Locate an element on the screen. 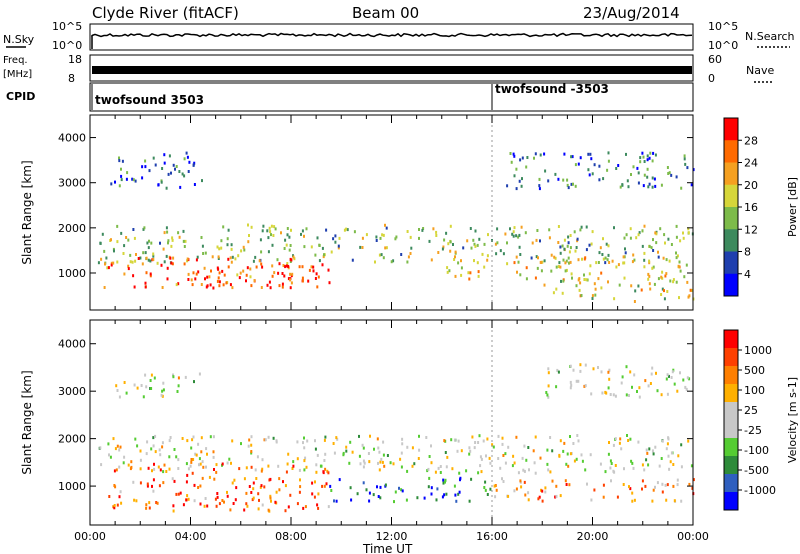  nsearch-tick-top: 10^5 is located at coordinates (723, 26).